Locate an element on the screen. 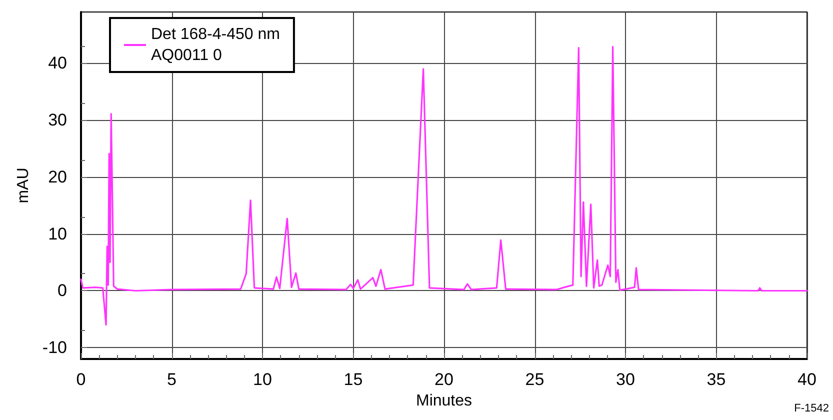  x-tick-label: 5 is located at coordinates (171, 379).